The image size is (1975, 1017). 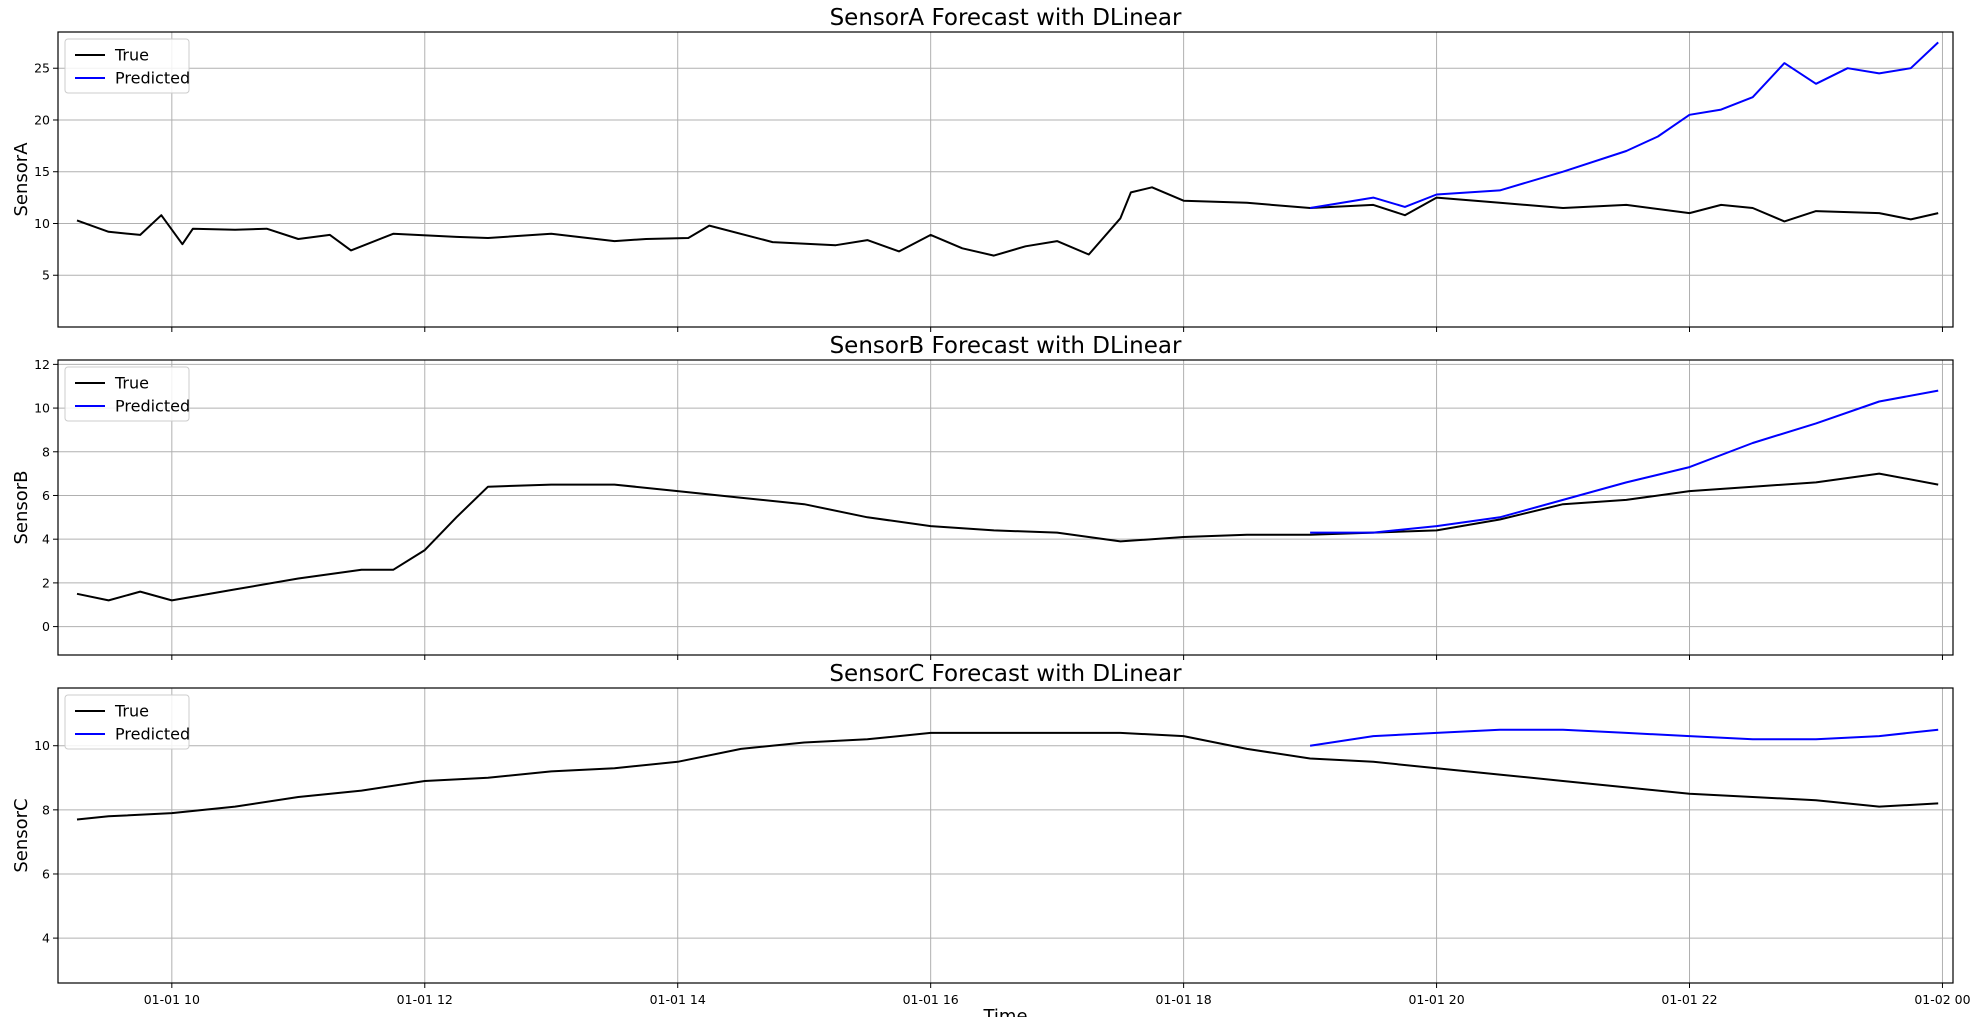 I want to click on x-tick-label: 01-01 14, so click(x=678, y=999).